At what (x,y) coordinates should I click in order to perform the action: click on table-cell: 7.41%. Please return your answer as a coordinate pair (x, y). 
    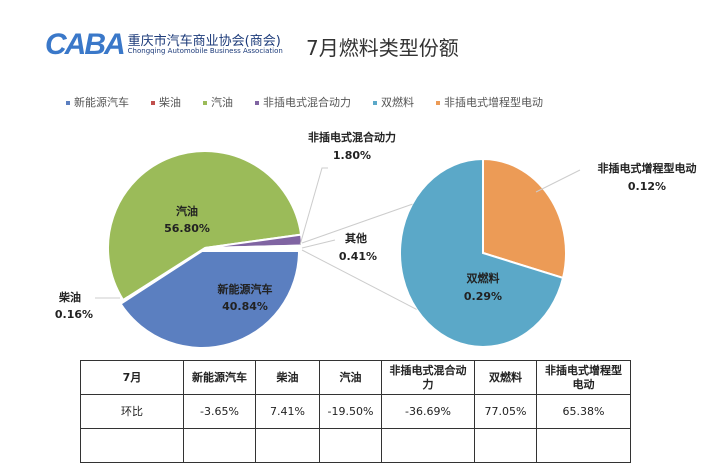
    Looking at the image, I should click on (287, 411).